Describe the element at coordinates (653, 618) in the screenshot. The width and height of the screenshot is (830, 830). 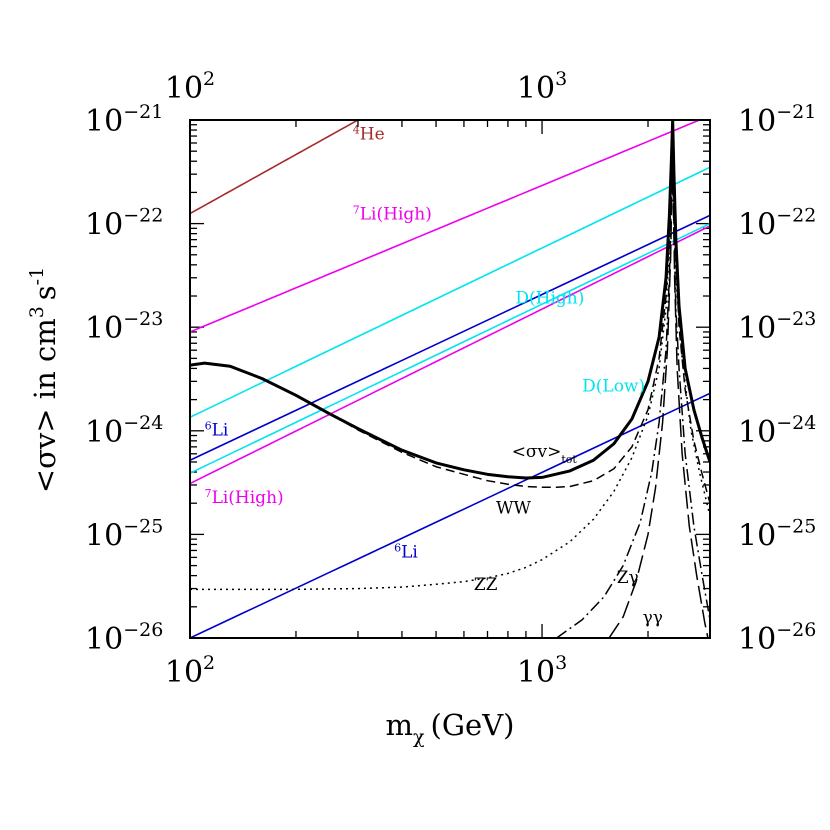
I see `curve-label-gammagamma: γγ` at that location.